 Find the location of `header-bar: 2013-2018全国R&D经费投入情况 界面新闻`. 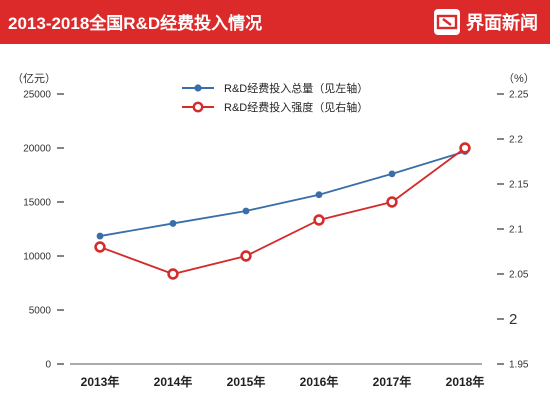

header-bar: 2013-2018全国R&D经费投入情况 界面新闻 is located at coordinates (275, 22).